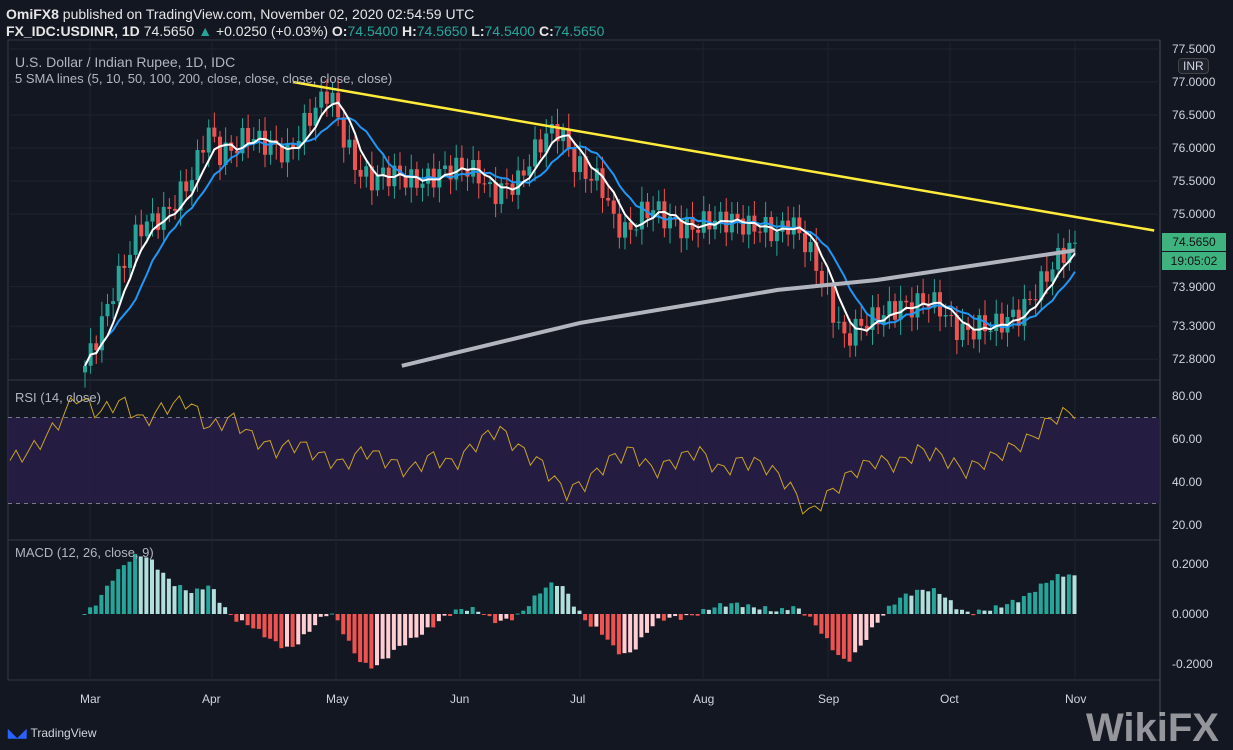  What do you see at coordinates (460, 699) in the screenshot?
I see `time-tick: Jun` at bounding box center [460, 699].